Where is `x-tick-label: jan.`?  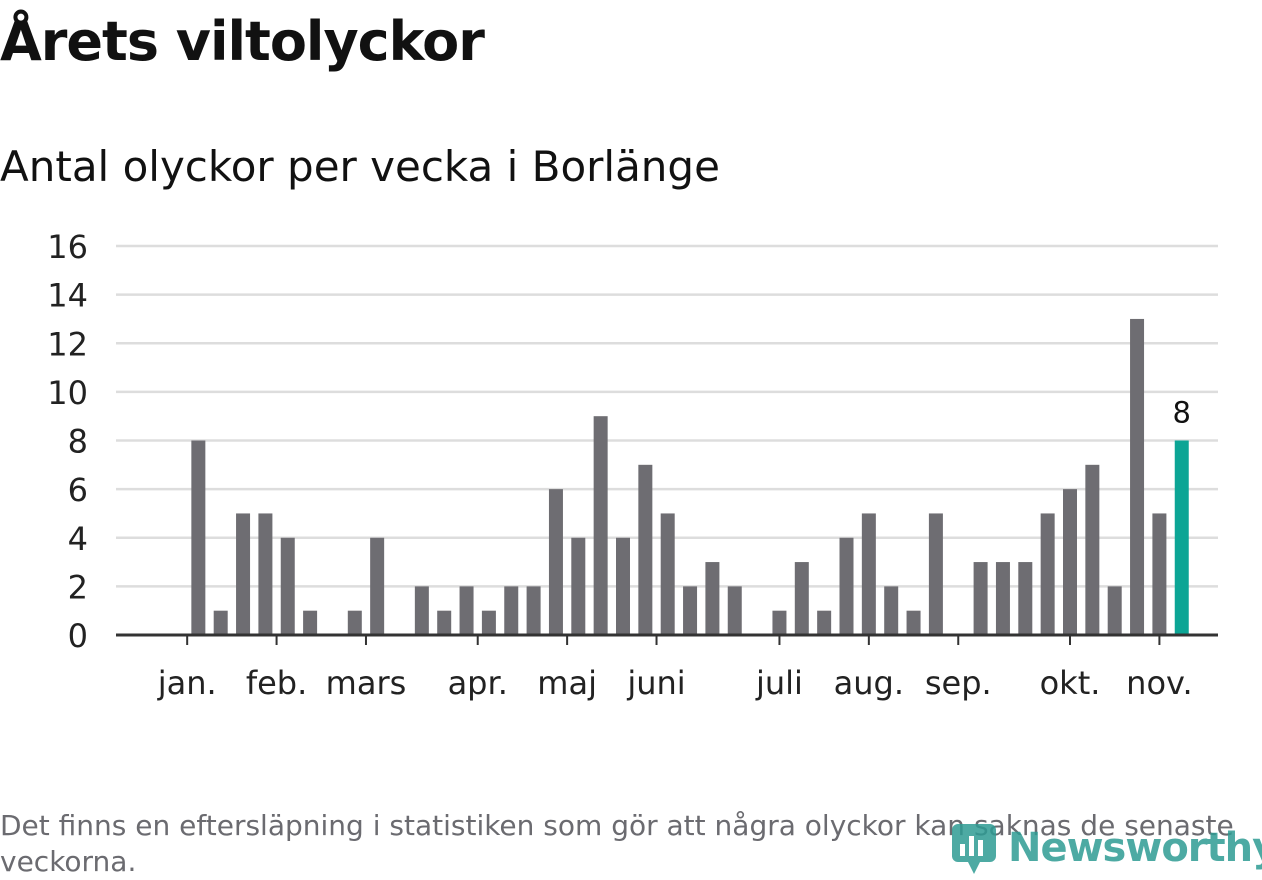
x-tick-label: jan. is located at coordinates (187, 683).